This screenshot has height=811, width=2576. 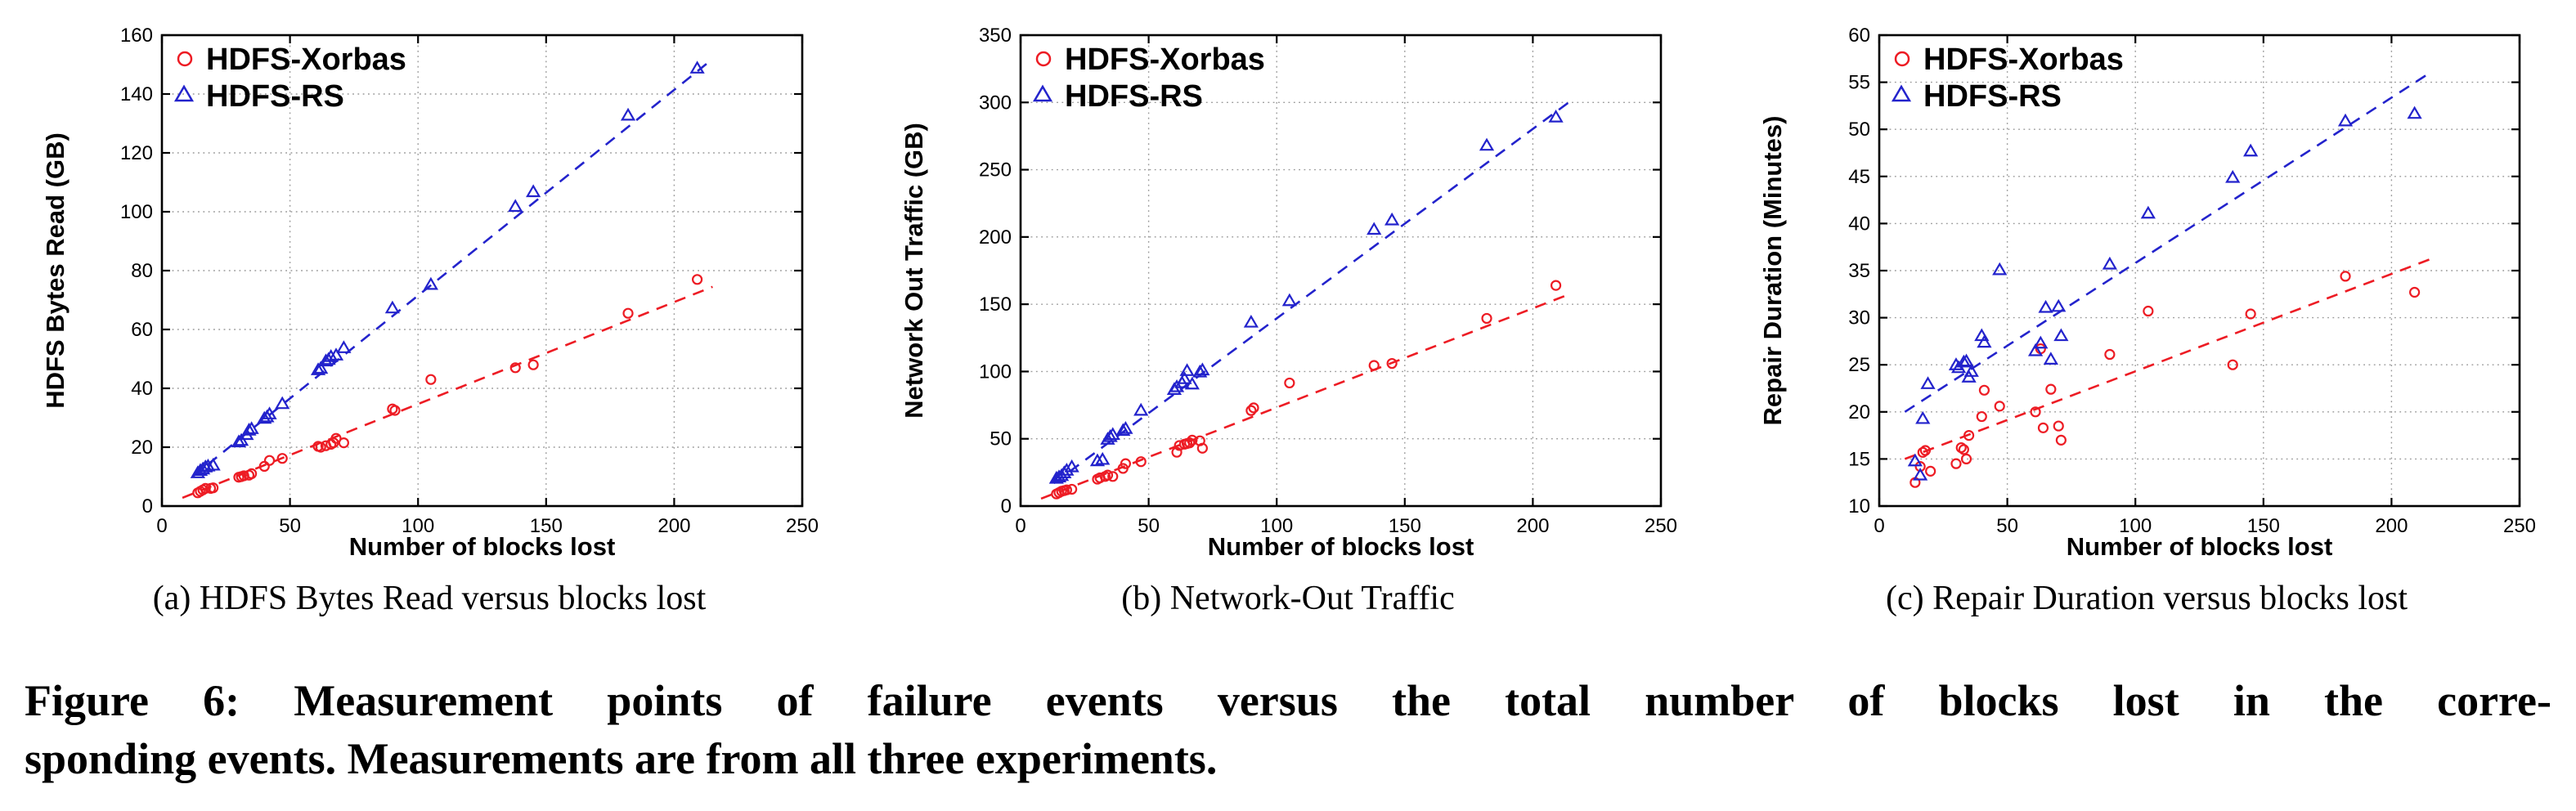 I want to click on series-hdfs-xorbas, so click(x=2167, y=373).